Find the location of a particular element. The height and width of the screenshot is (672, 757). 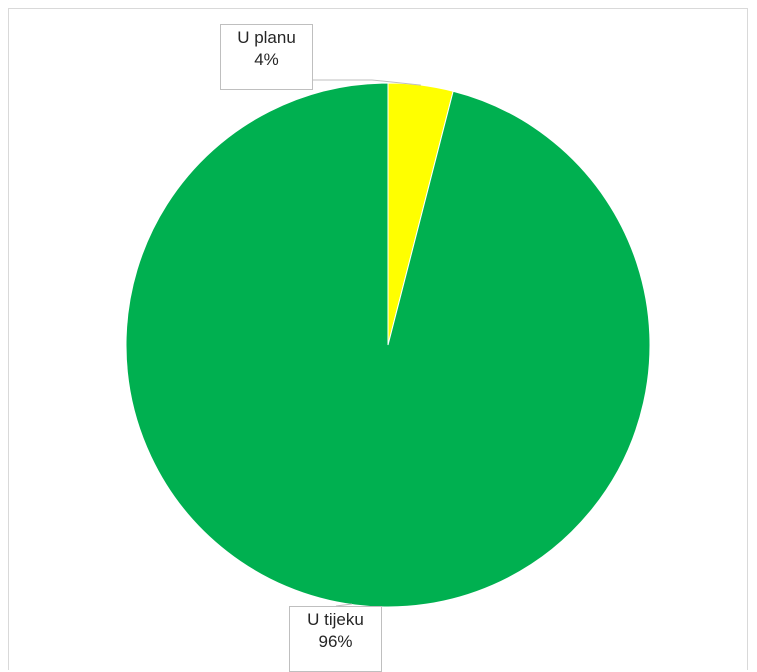

label-u-planu-percent: 4% is located at coordinates (266, 59).